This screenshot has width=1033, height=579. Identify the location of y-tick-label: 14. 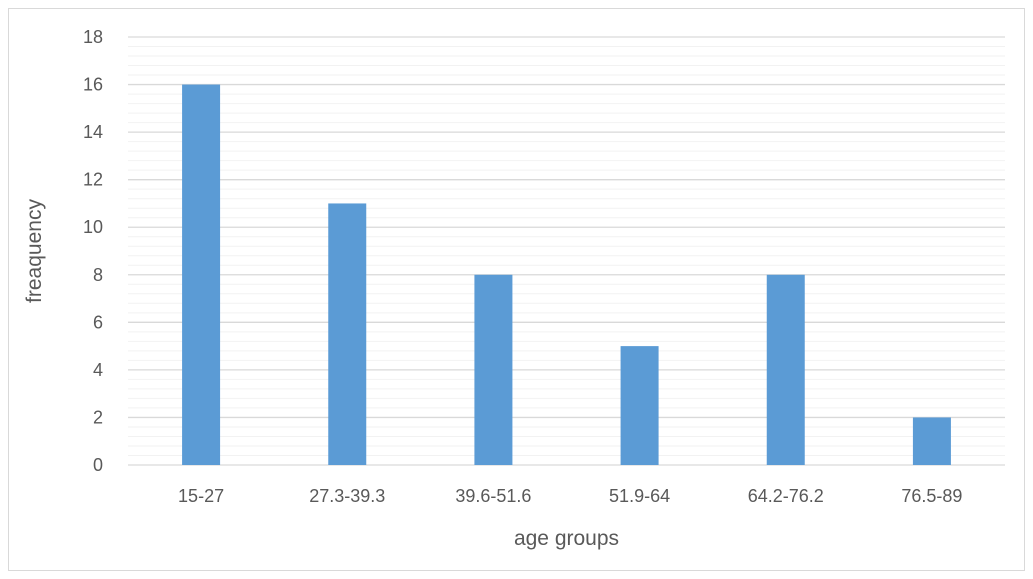
(93, 132).